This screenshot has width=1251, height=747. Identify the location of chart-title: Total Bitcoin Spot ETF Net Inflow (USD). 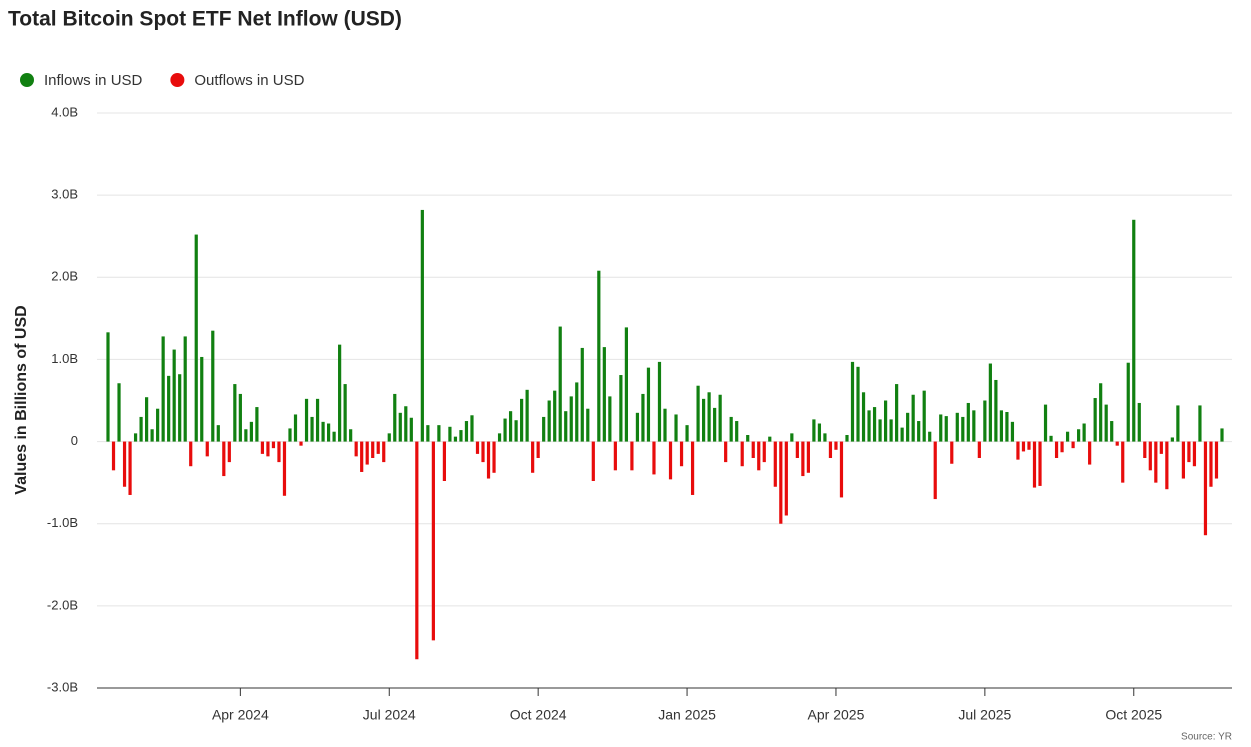
(205, 19).